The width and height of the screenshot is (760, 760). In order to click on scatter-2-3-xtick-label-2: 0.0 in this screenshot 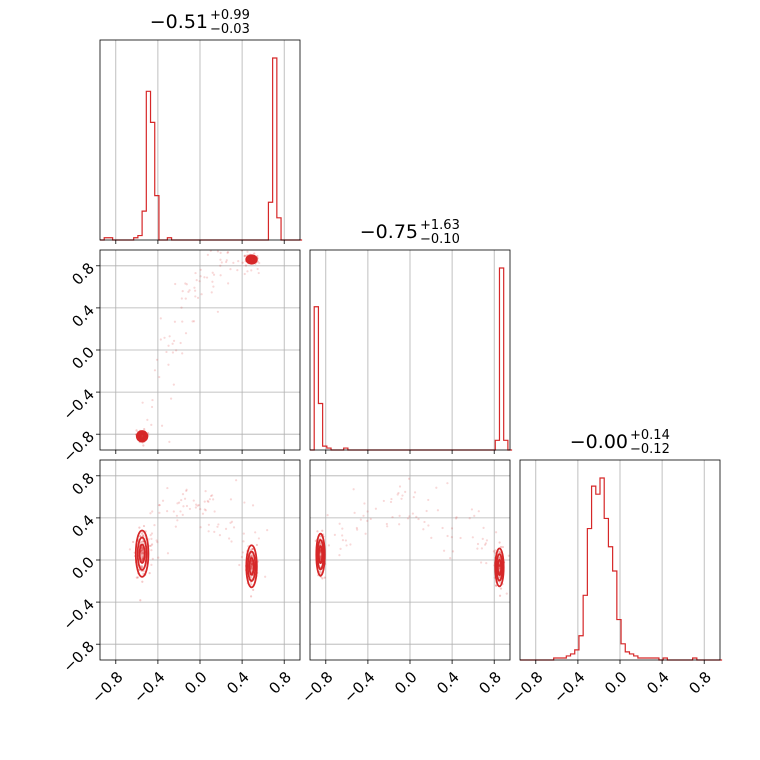, I will do `click(406, 683)`.